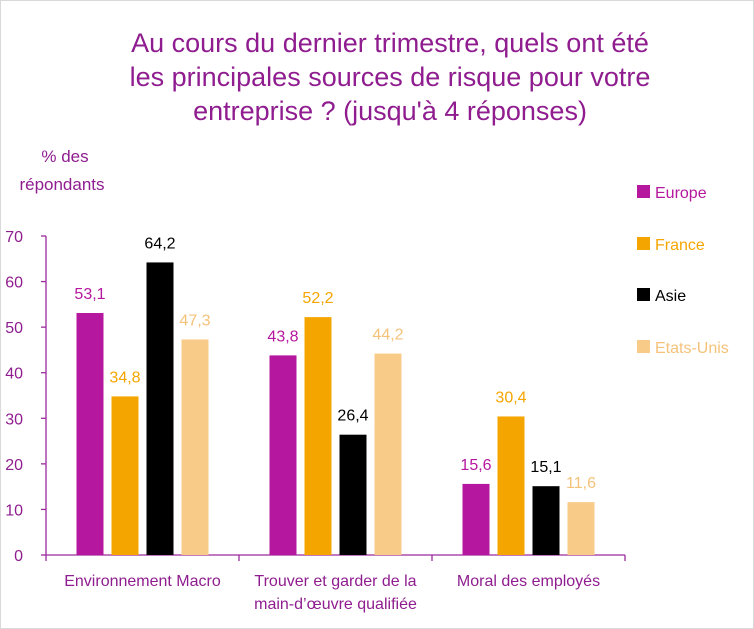 The image size is (754, 629). I want to click on y-tick-label: 50, so click(14, 328).